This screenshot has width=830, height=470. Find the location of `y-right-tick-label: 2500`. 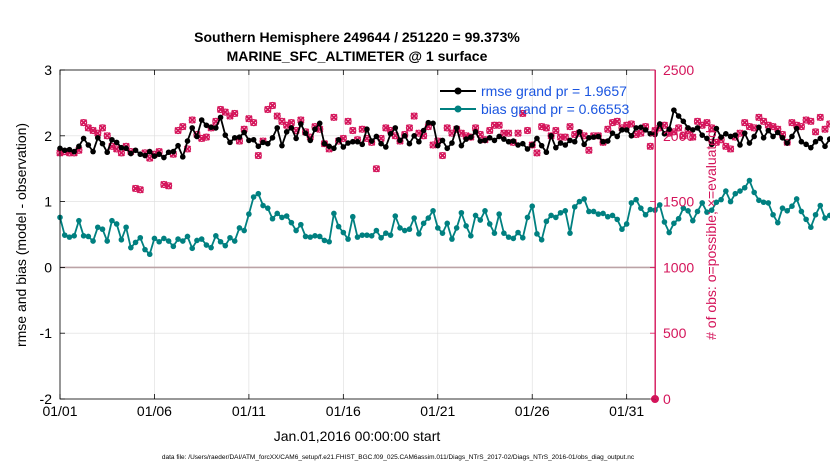

y-right-tick-label: 2500 is located at coordinates (678, 70).